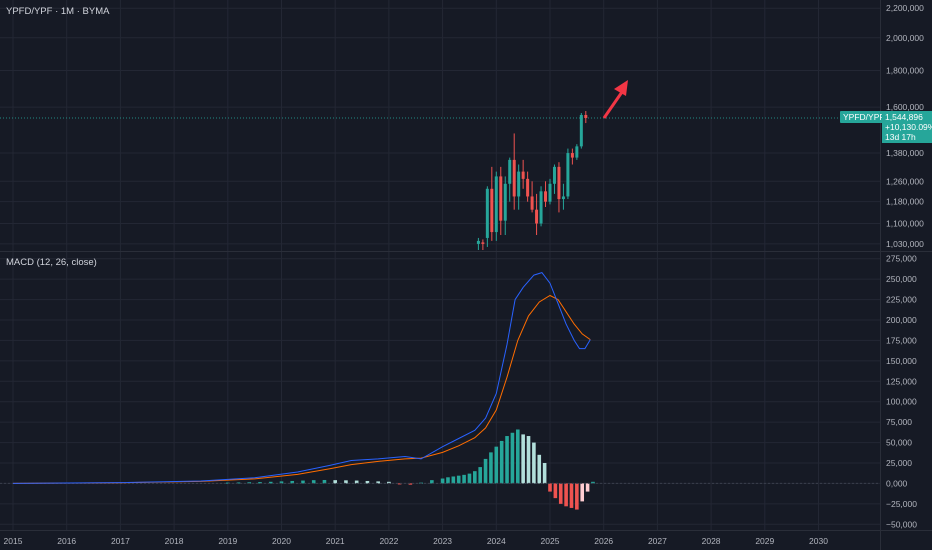 The image size is (932, 550). I want to click on time-tick-label: 2021, so click(335, 541).